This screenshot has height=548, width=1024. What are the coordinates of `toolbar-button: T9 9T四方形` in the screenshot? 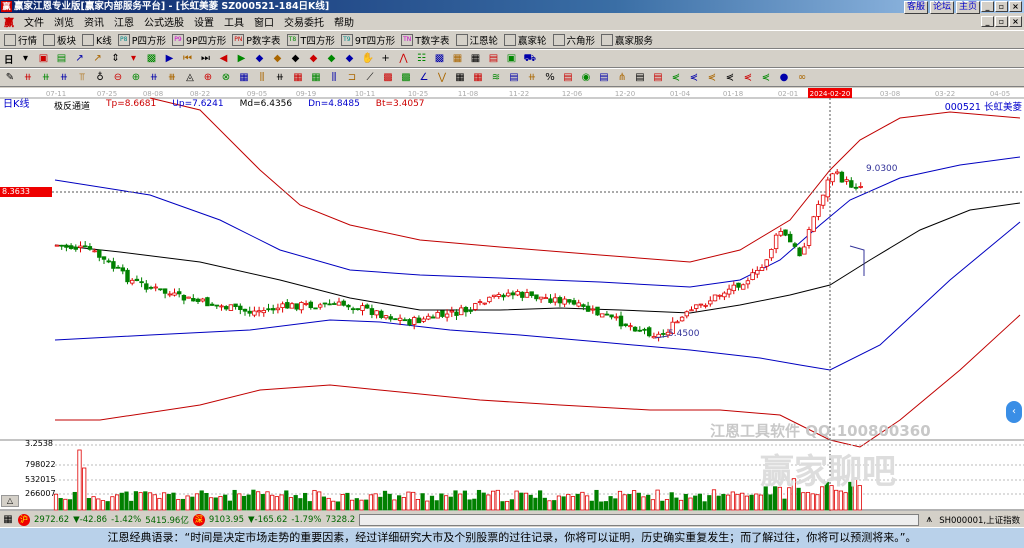 It's located at (367, 40).